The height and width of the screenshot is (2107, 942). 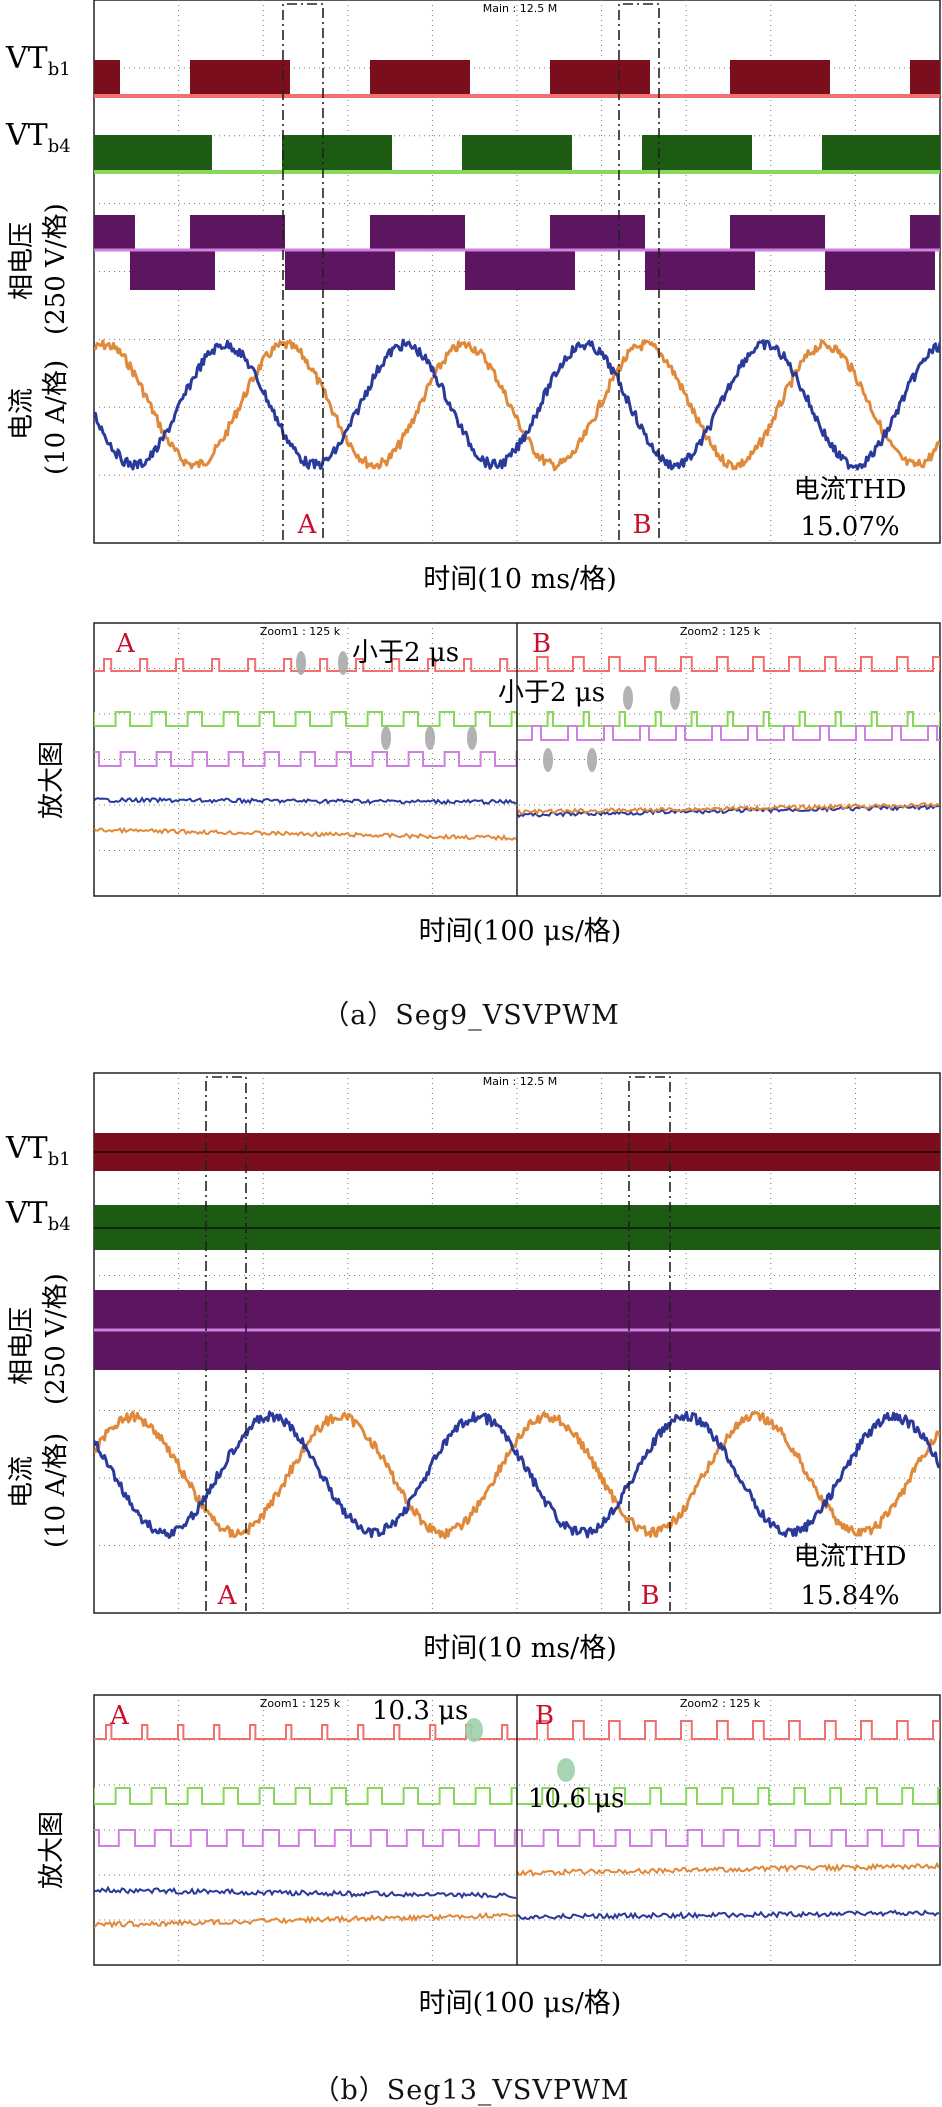 I want to click on marker-box-b-main-a, so click(x=639, y=271).